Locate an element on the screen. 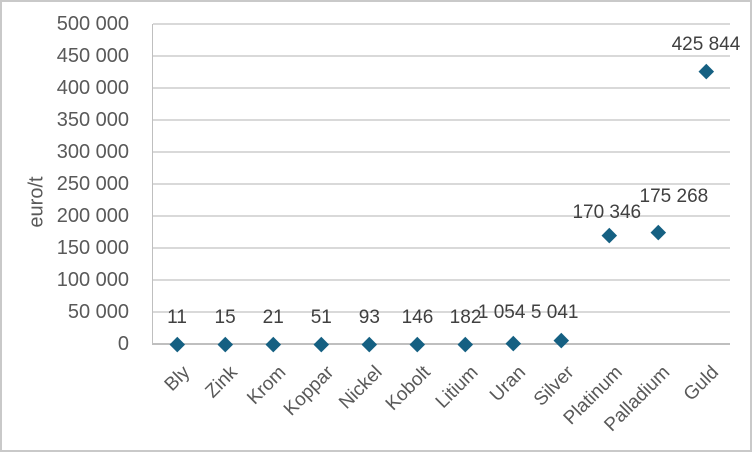  data-point-label: 5 041 is located at coordinates (554, 312).